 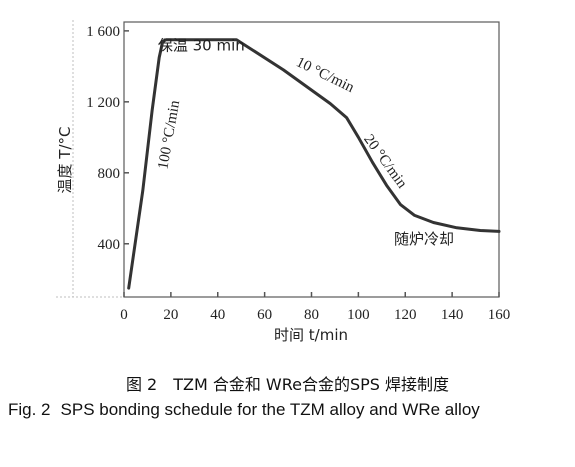 What do you see at coordinates (109, 245) in the screenshot?
I see `y-tick-label: 400` at bounding box center [109, 245].